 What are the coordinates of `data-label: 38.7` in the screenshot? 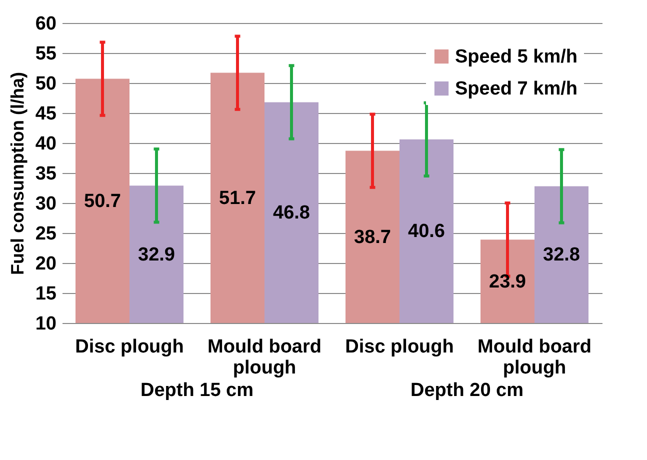 It's located at (372, 237).